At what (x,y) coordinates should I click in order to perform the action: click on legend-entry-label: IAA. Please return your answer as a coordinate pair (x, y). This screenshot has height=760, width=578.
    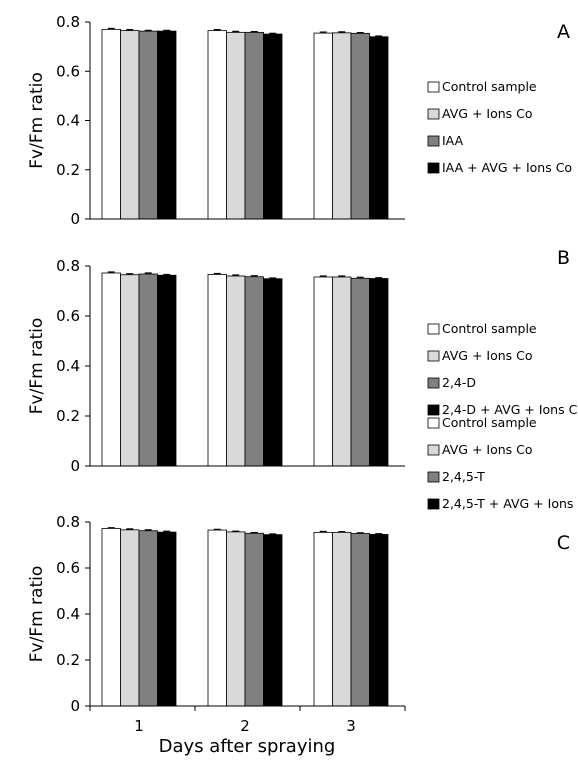
    Looking at the image, I should click on (453, 140).